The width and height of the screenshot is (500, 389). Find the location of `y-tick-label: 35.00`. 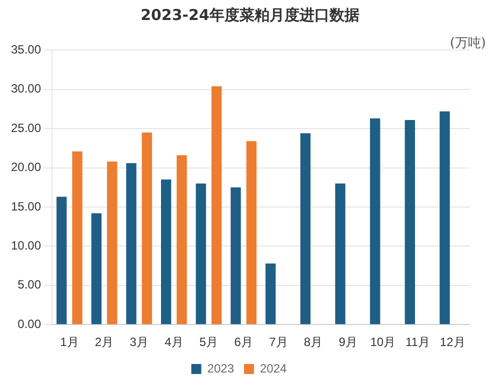

y-tick-label: 35.00 is located at coordinates (26, 49).